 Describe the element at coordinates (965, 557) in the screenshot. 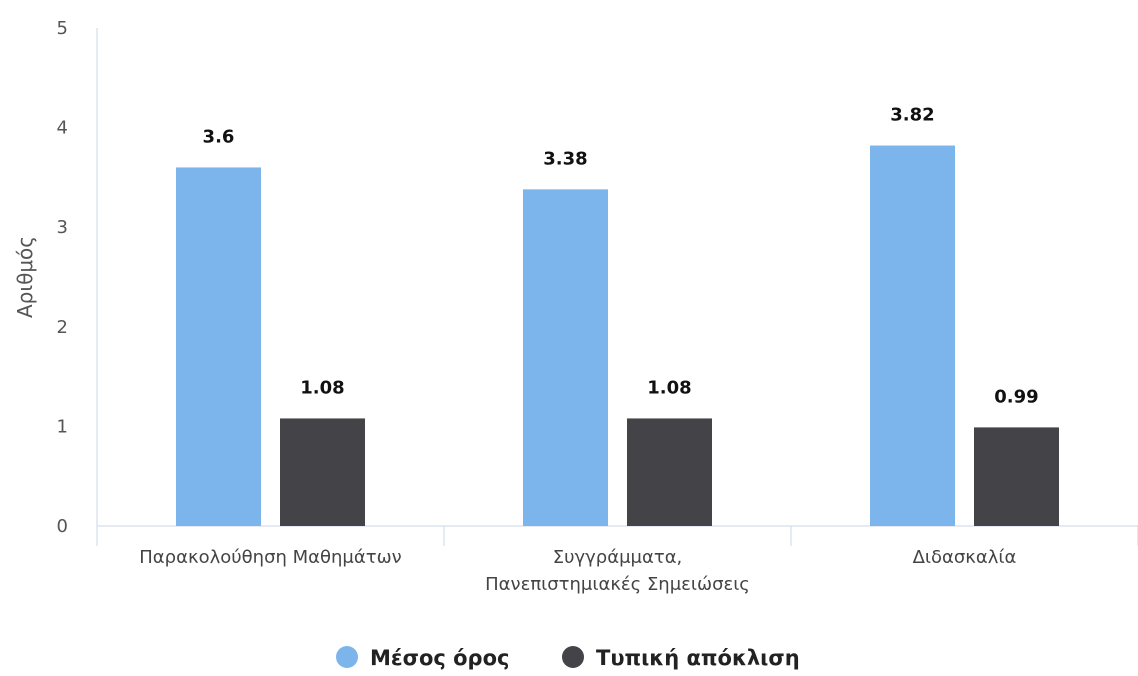

I see `x-category-label-2-0: Διδασκαλία` at that location.